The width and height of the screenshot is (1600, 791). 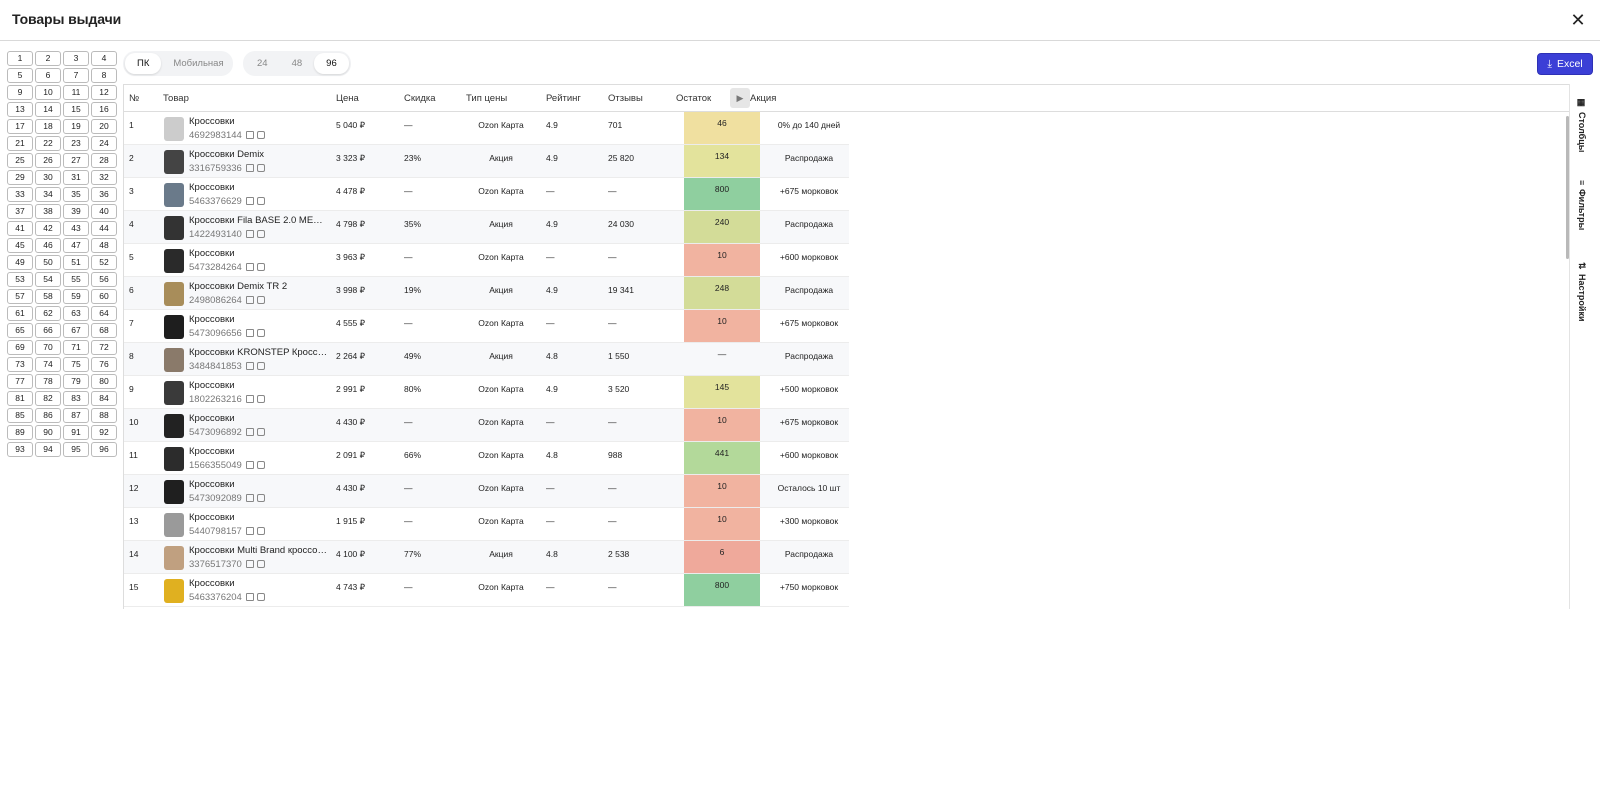 I want to click on page-number-button: 28, so click(x=104, y=160).